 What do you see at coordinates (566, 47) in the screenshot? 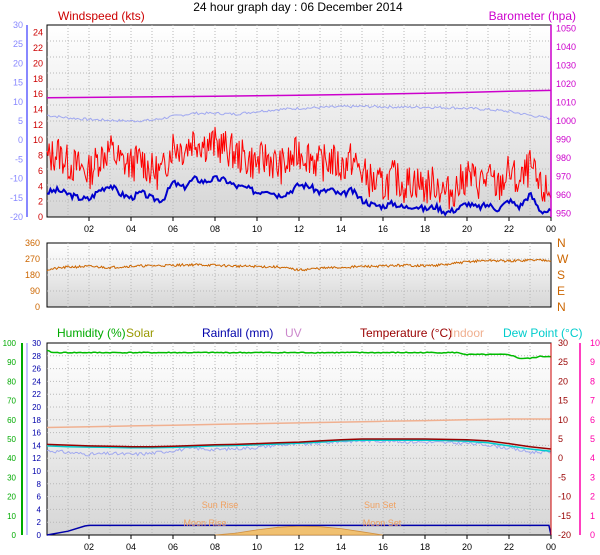
I see `barometer-tick-label: 1040` at bounding box center [566, 47].